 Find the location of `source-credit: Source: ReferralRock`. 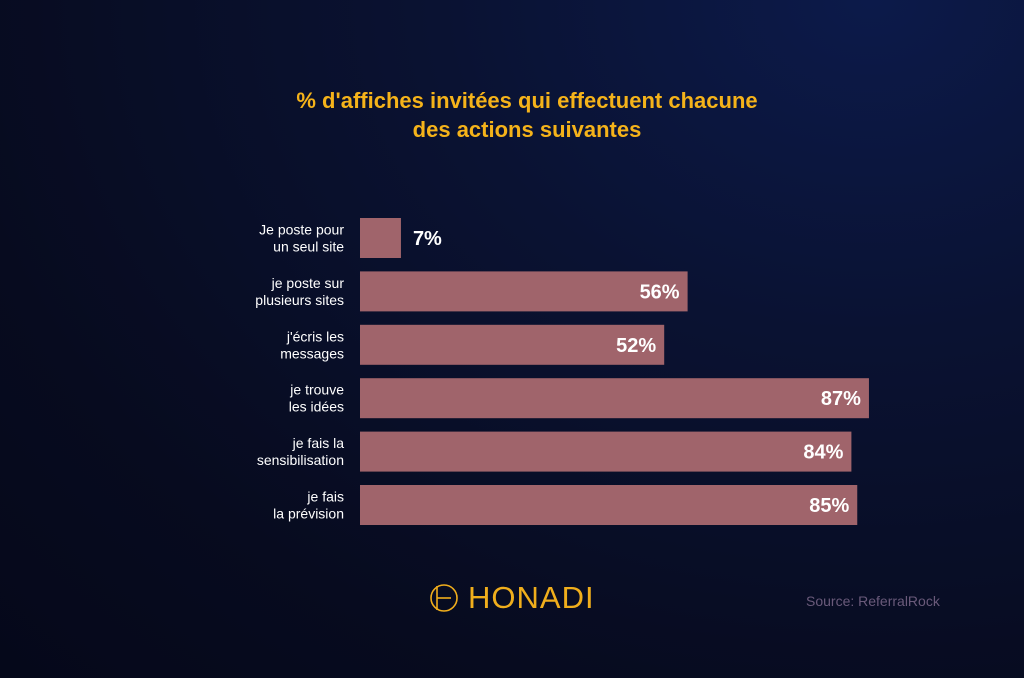

source-credit: Source: ReferralRock is located at coordinates (873, 601).